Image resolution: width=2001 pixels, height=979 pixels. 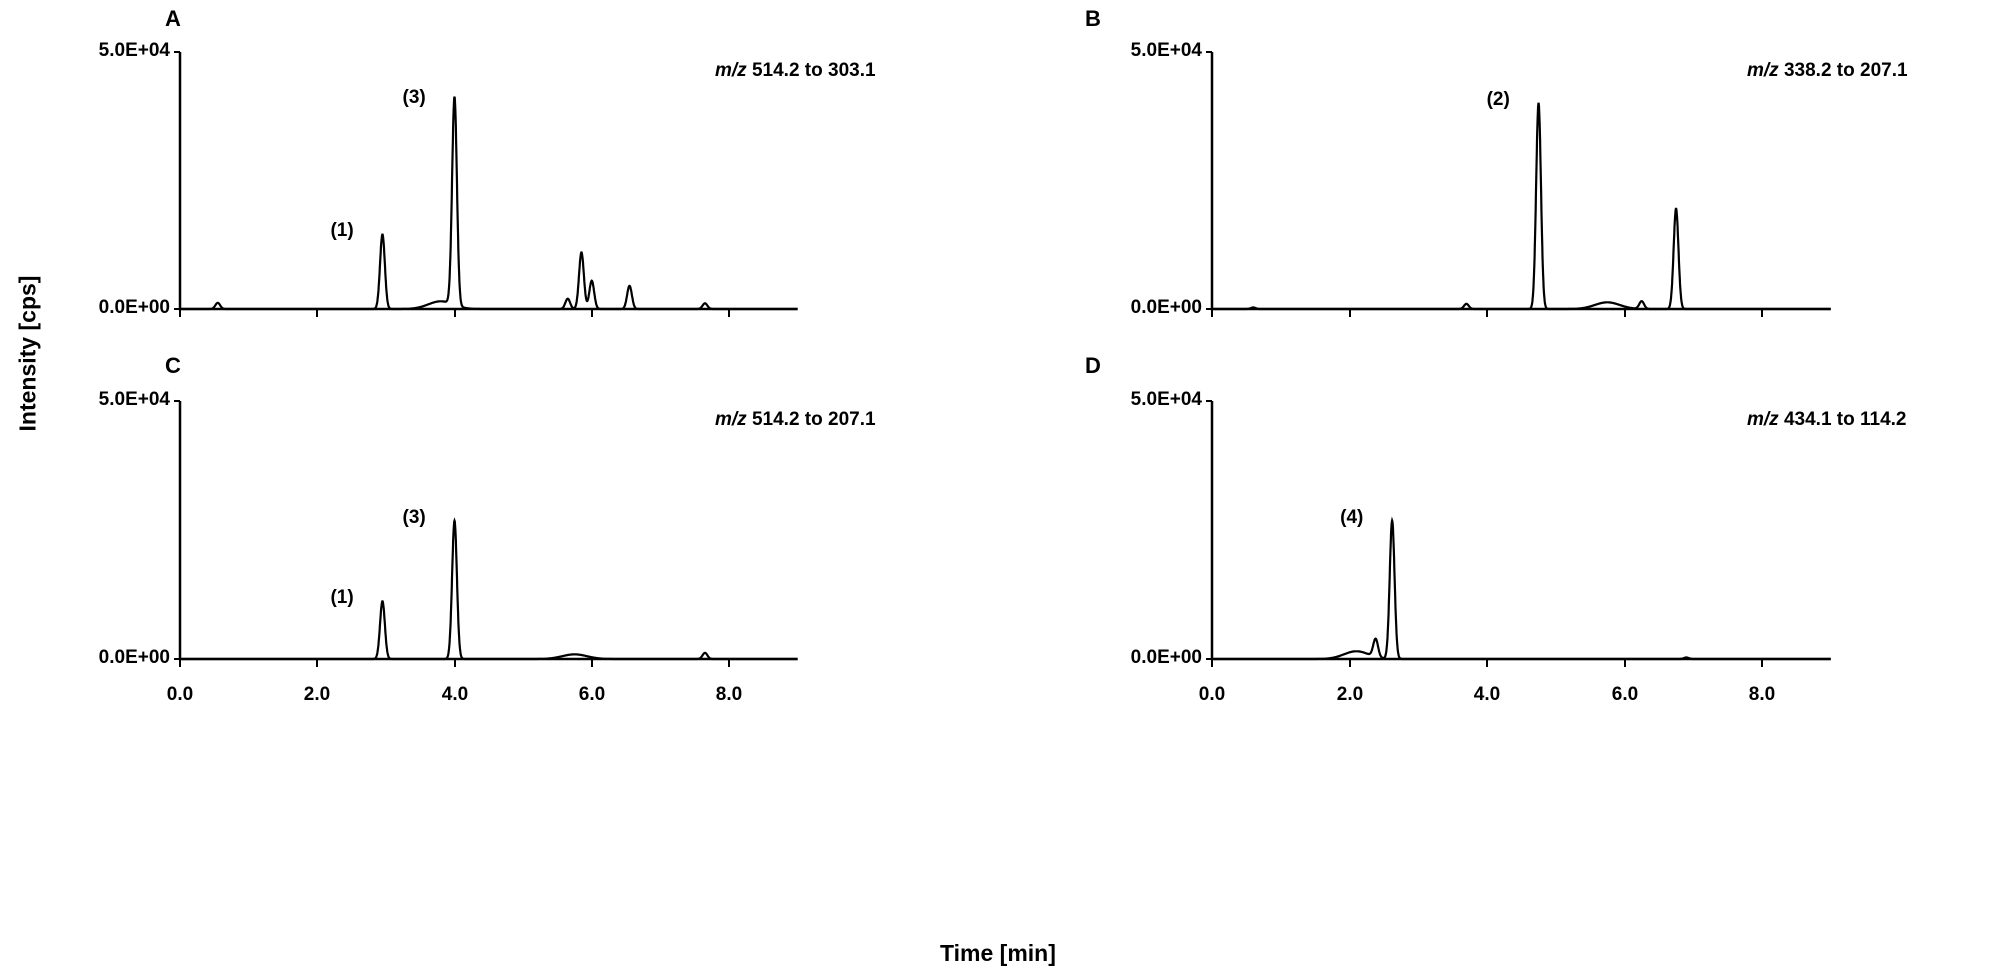 I want to click on peak-label: (2), so click(x=1498, y=100).